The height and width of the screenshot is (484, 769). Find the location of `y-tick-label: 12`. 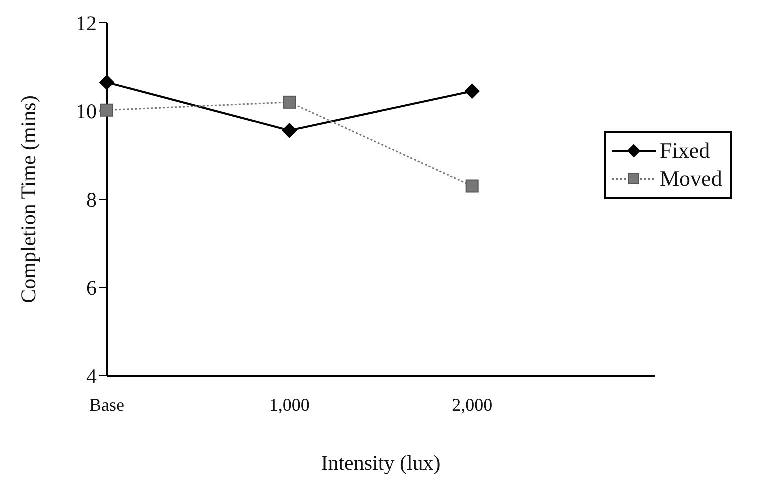

y-tick-label: 12 is located at coordinates (86, 23).